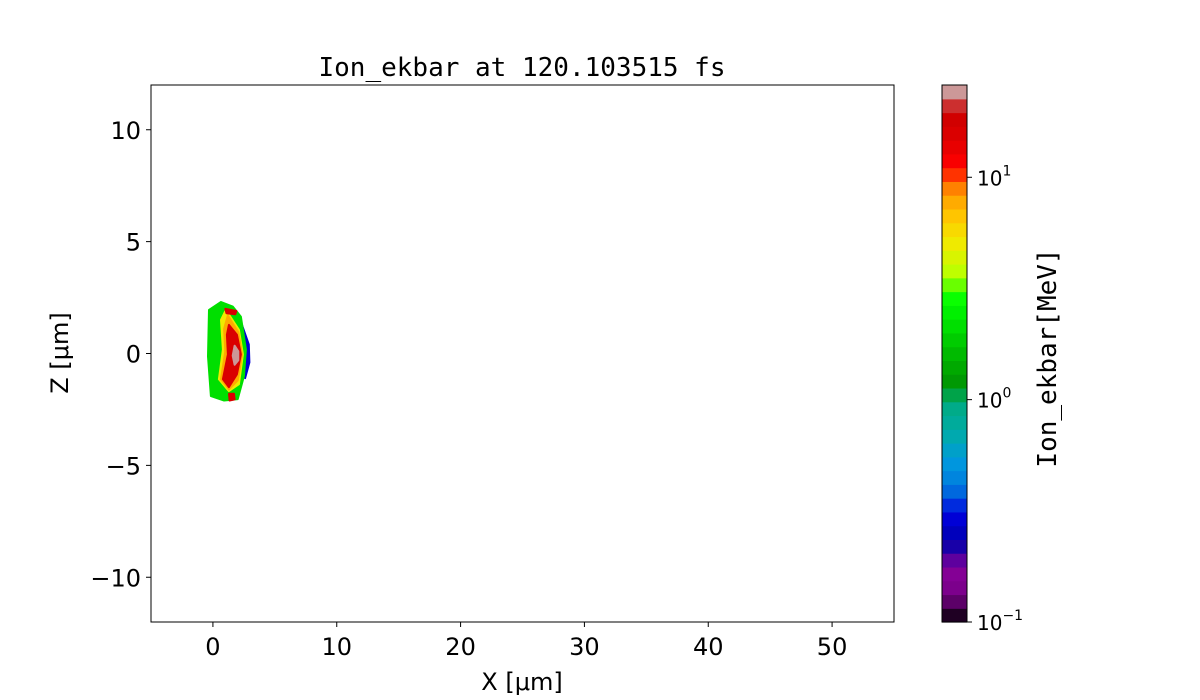 The height and width of the screenshot is (700, 1200). What do you see at coordinates (336, 647) in the screenshot?
I see `x-tick-label: 10` at bounding box center [336, 647].